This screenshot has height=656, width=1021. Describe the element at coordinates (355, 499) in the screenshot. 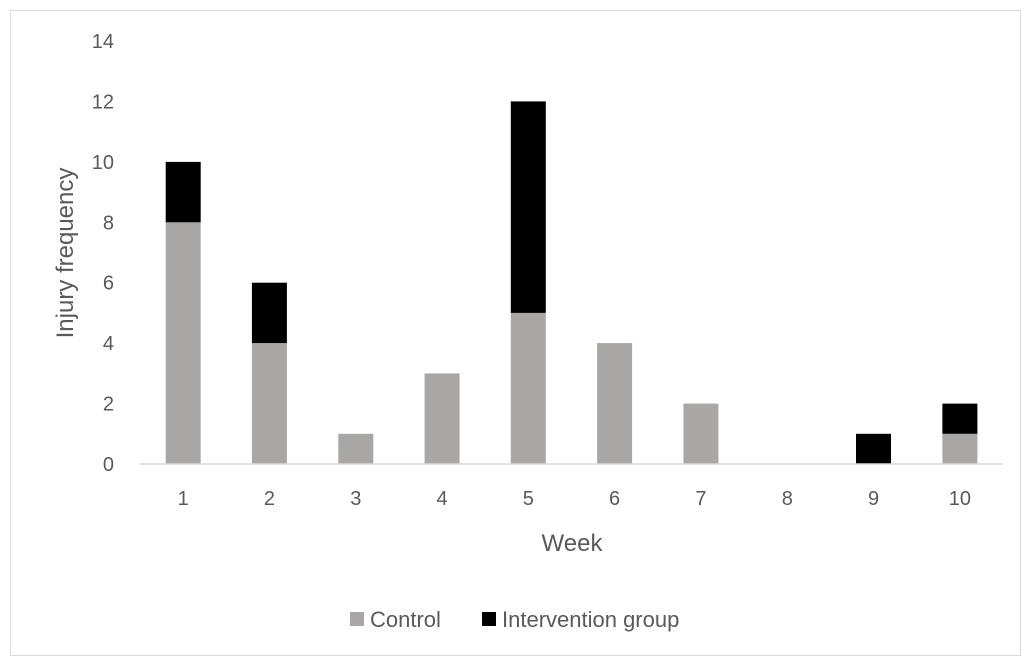

I see `x-tick-label: 3` at that location.